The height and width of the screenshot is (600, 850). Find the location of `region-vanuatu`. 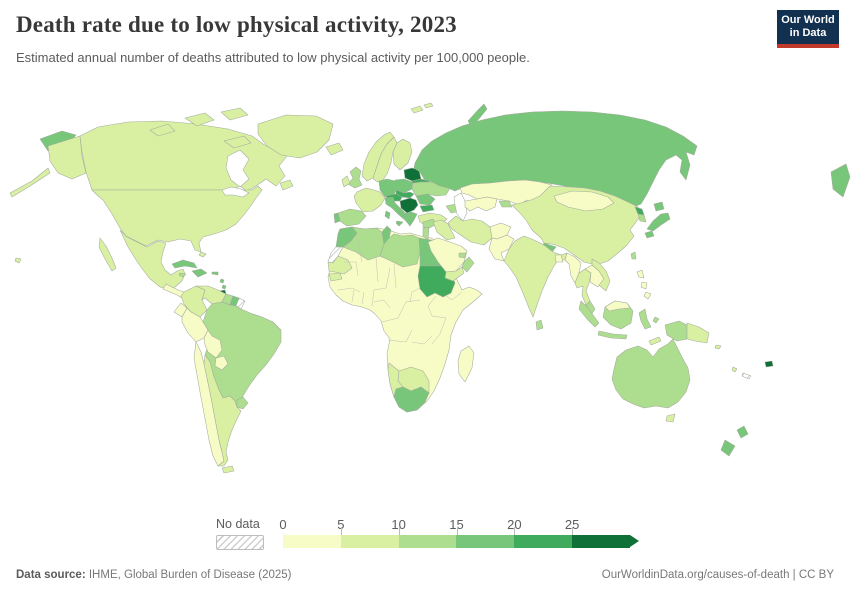

region-vanuatu is located at coordinates (734, 369).